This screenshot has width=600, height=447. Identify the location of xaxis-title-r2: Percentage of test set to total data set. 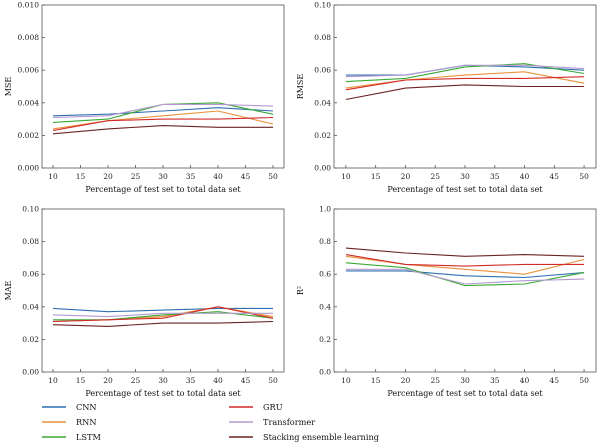
(465, 393).